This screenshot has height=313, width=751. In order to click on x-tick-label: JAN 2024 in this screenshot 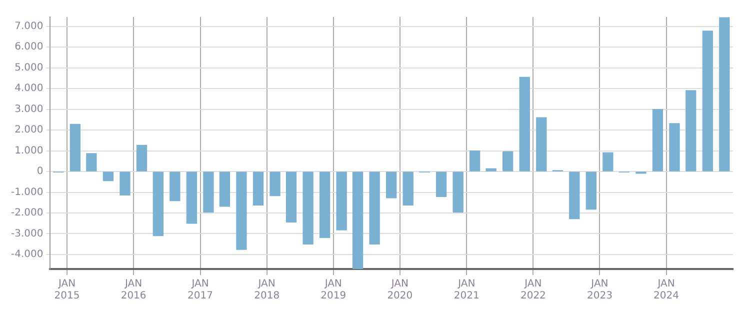, I will do `click(666, 290)`.